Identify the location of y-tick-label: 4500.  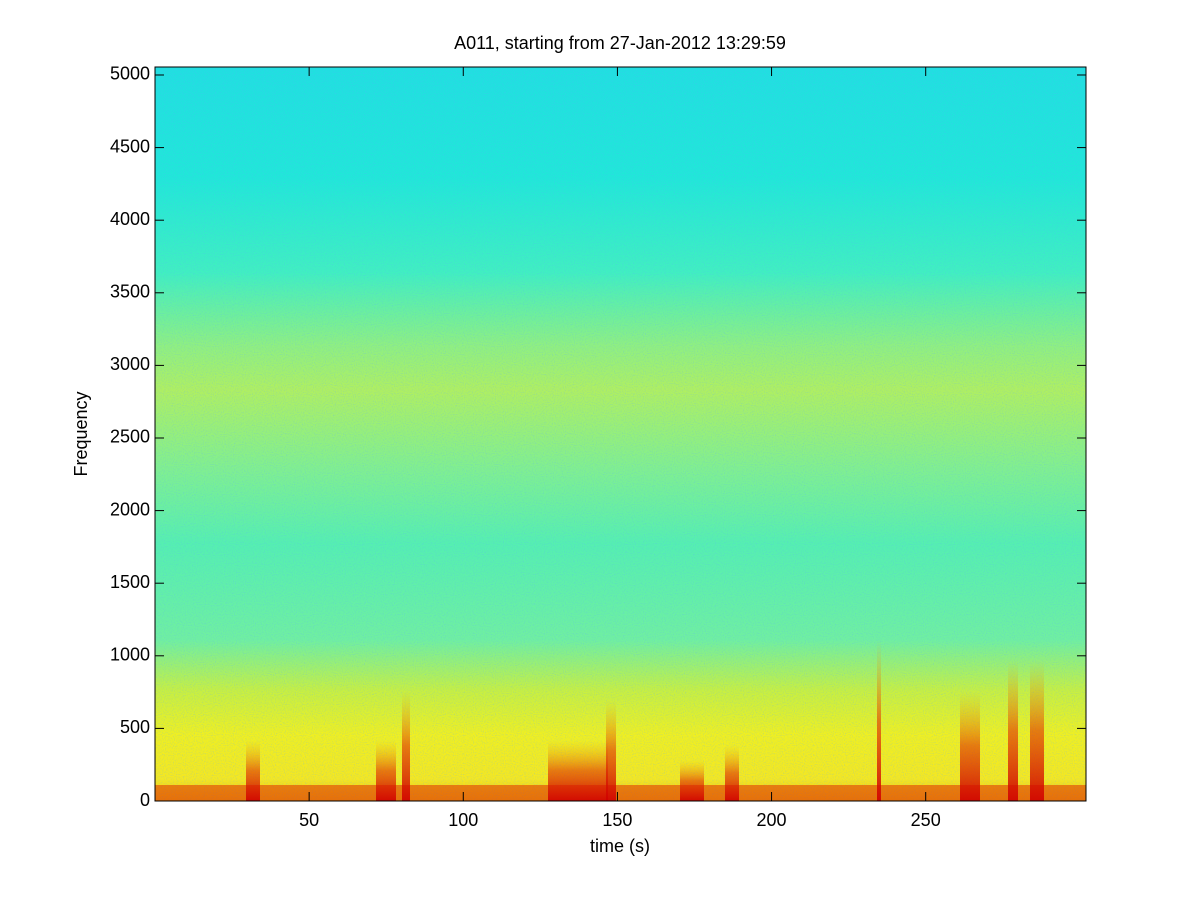
(130, 146).